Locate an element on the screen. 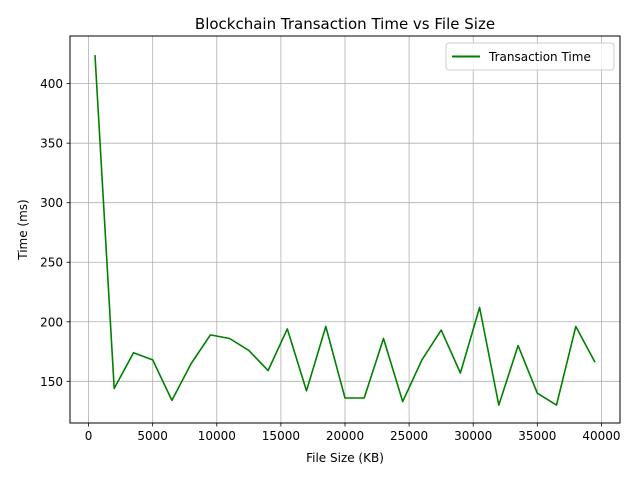 The height and width of the screenshot is (480, 640). x-tick-label: 15000 is located at coordinates (281, 436).